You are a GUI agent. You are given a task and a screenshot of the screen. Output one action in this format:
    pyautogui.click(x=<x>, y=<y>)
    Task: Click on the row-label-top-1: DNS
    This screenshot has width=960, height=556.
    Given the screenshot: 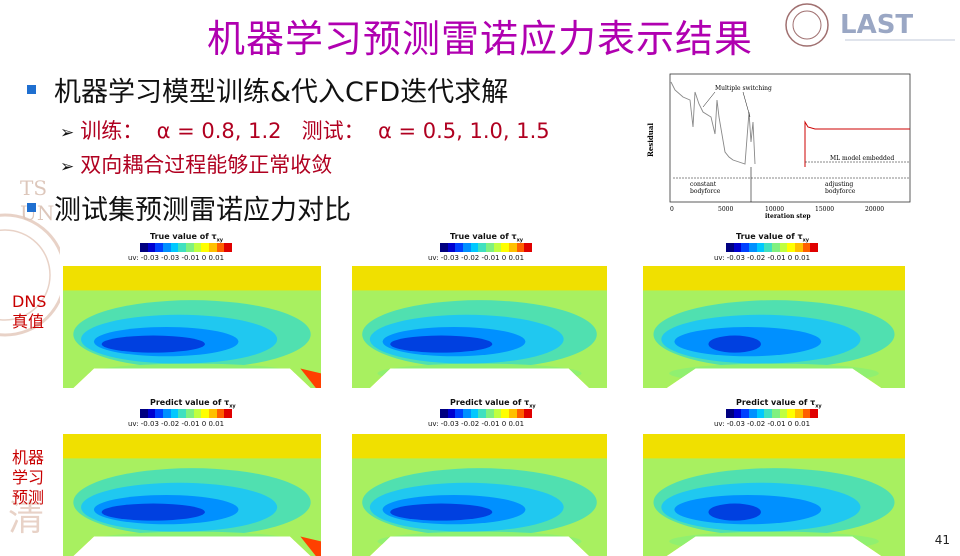 What is the action you would take?
    pyautogui.click(x=29, y=301)
    